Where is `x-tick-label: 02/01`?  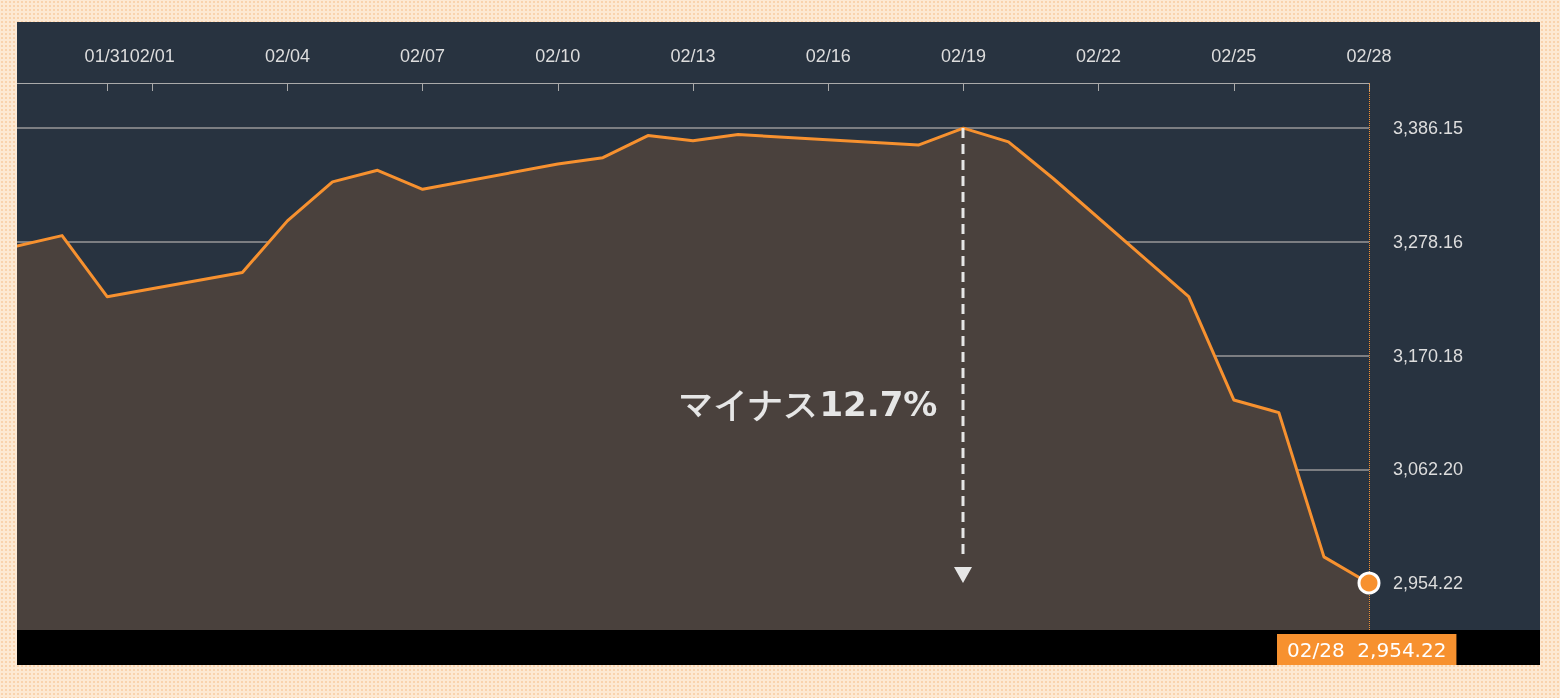
x-tick-label: 02/01 is located at coordinates (152, 56).